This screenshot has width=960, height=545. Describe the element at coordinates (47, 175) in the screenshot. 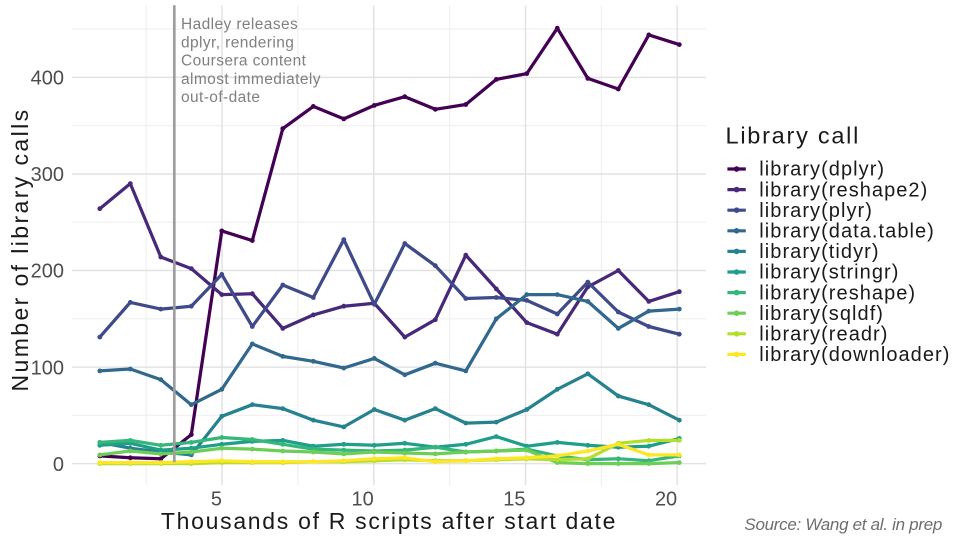

I see `svg-text: 300` at that location.